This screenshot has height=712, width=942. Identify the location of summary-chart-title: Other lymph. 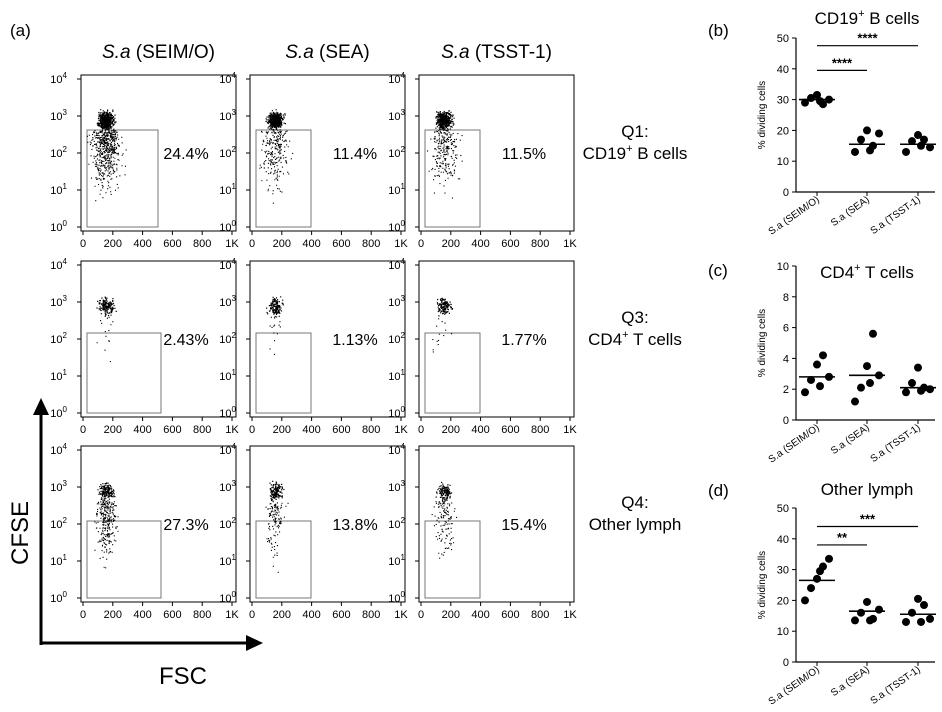
(867, 489).